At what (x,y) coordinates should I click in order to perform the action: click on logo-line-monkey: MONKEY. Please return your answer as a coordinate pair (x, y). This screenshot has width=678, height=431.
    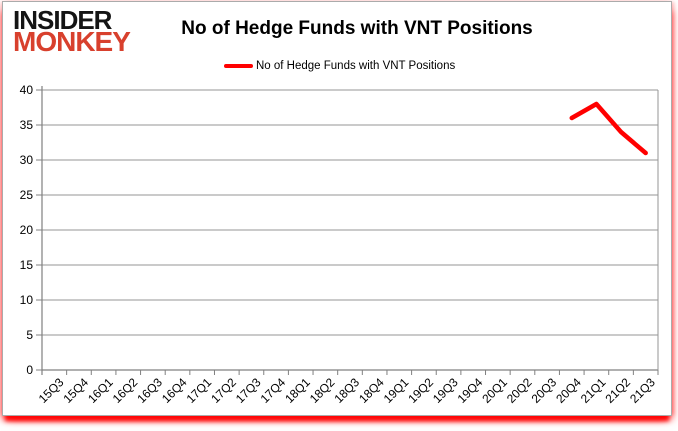
    Looking at the image, I should click on (72, 42).